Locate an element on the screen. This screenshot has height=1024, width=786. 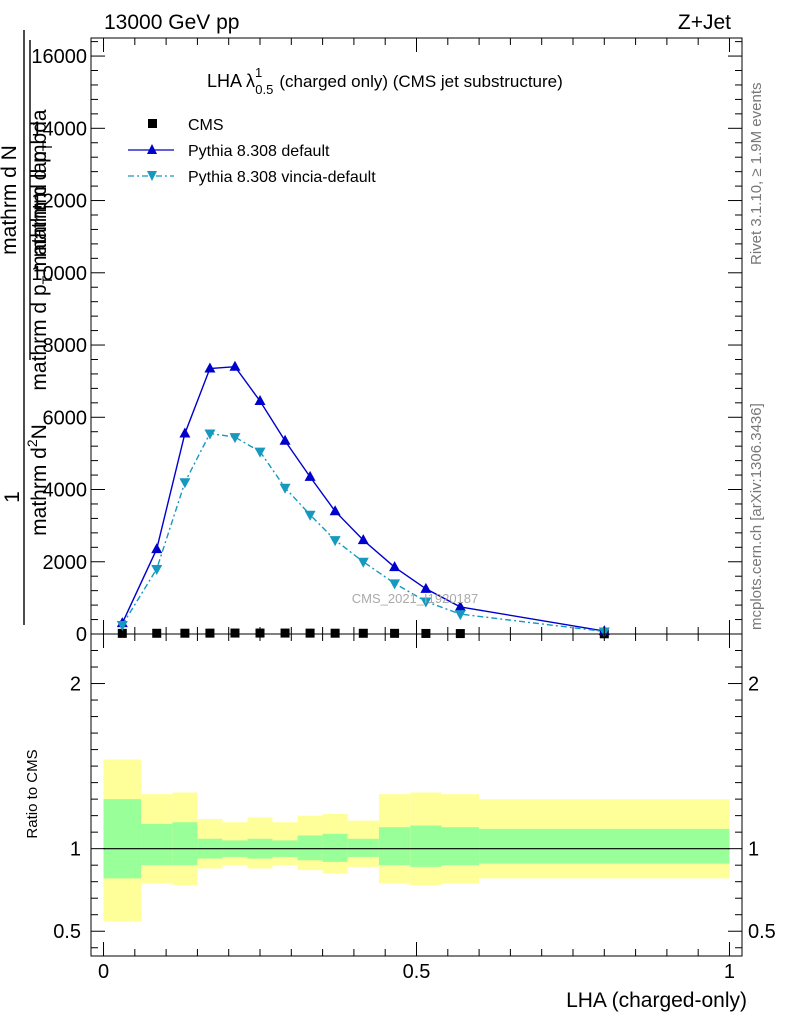
watermark: CMS_2021_I1920187 is located at coordinates (415, 598).